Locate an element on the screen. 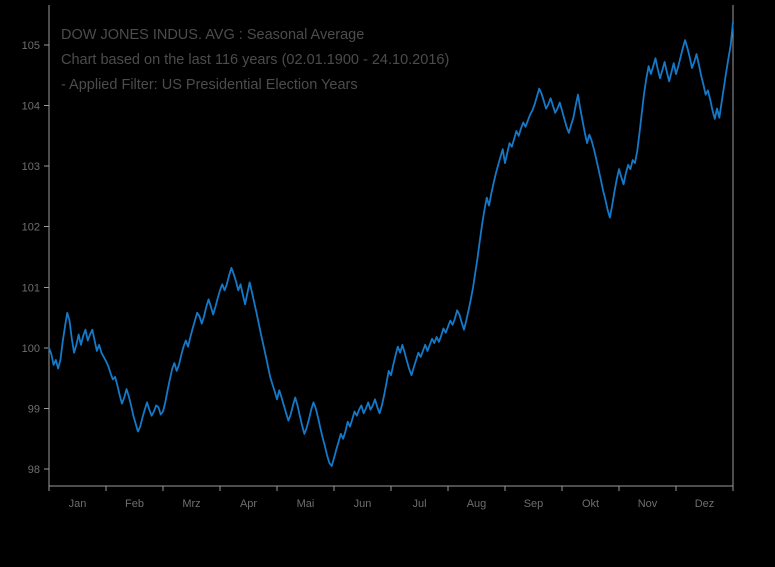  y-tick-label: 105 is located at coordinates (31, 46).